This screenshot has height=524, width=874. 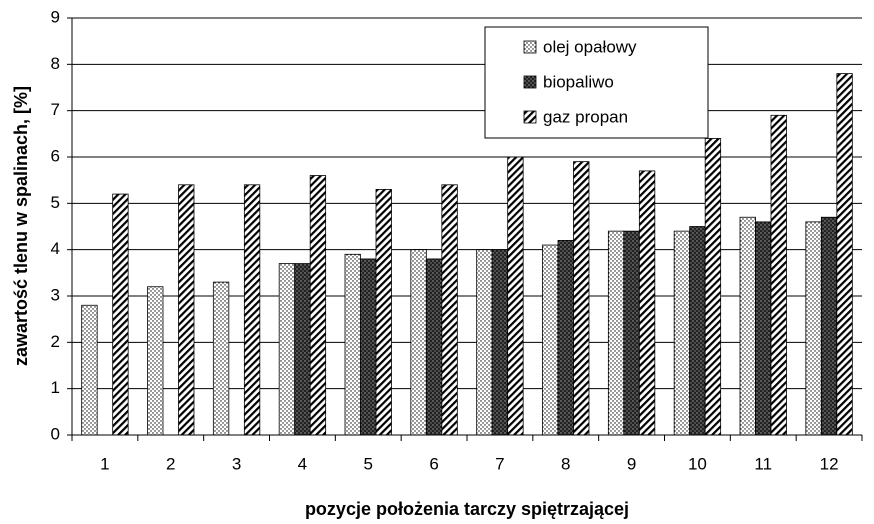 I want to click on legend-label: biopaliwo, so click(x=578, y=81).